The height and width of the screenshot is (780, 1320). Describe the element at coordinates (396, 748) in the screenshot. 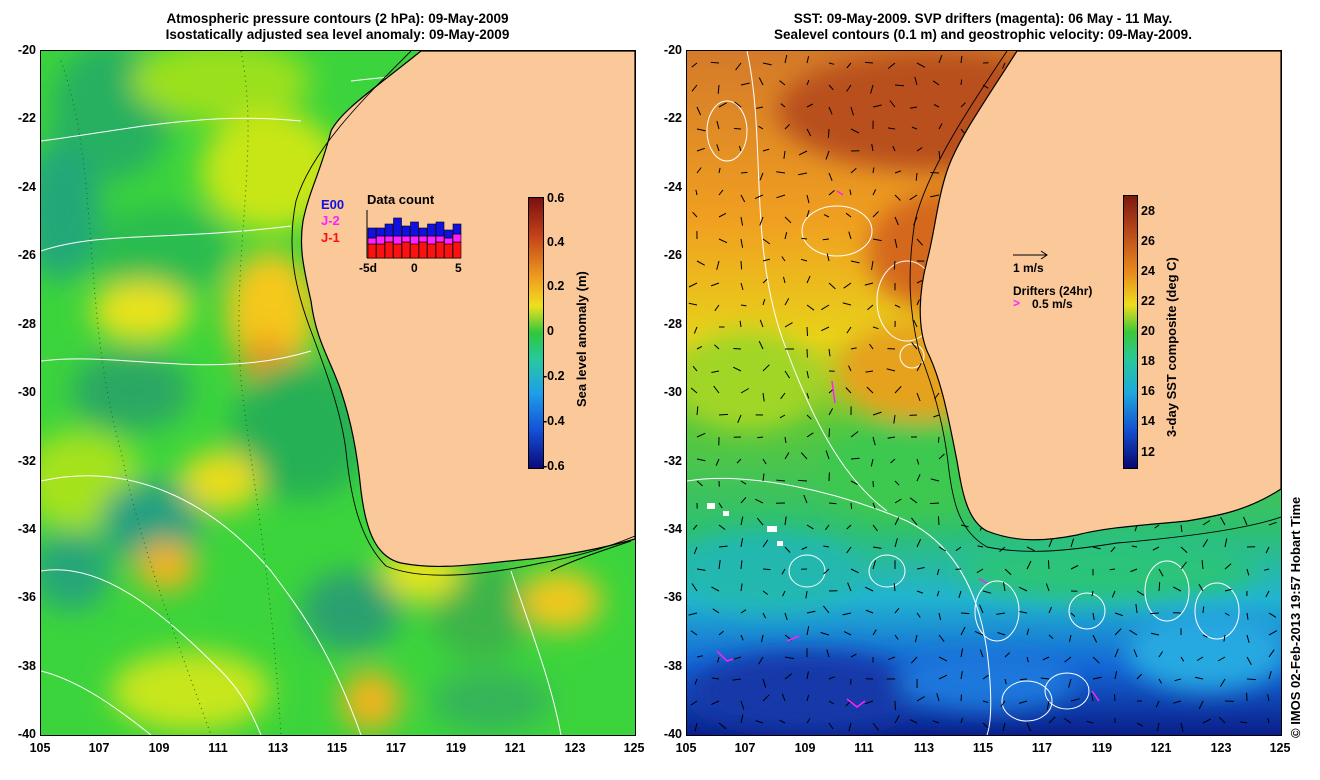

I see `left-lon-tick: 117` at that location.